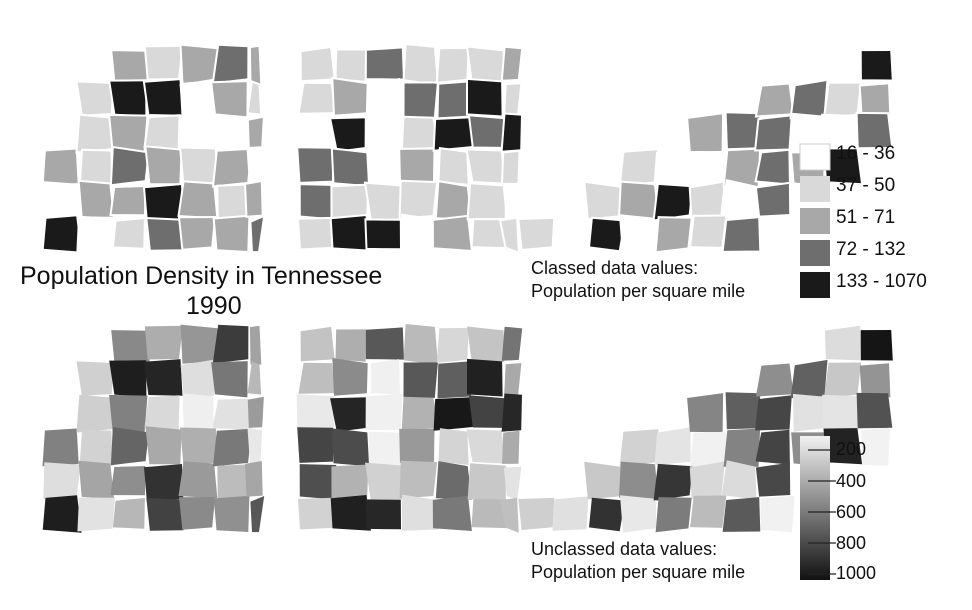 The image size is (972, 610). What do you see at coordinates (815, 220) in the screenshot?
I see `classed-legend` at bounding box center [815, 220].